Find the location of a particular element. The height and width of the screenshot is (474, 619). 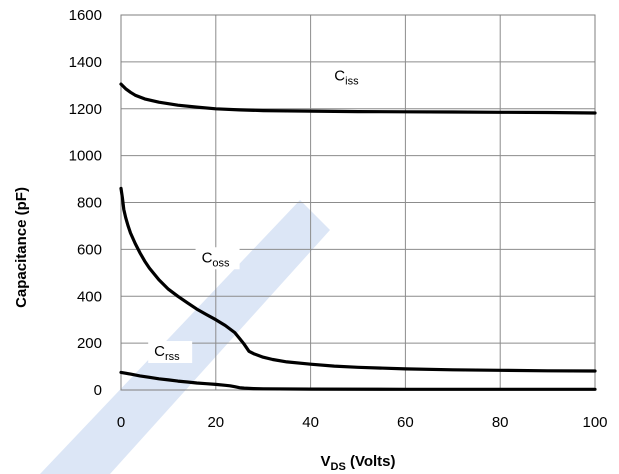

y-axis-label: Capacitance (pF) is located at coordinates (21, 247).